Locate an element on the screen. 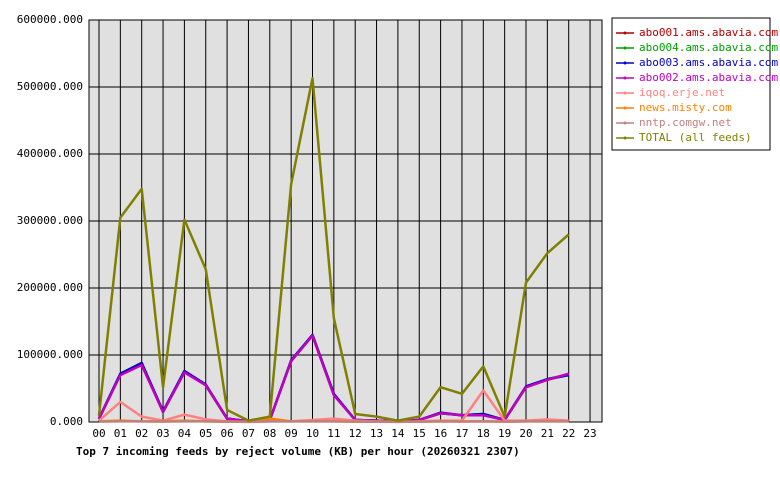 This screenshot has height=480, width=780. y-tick-label: 100000.000 is located at coordinates (50, 354).